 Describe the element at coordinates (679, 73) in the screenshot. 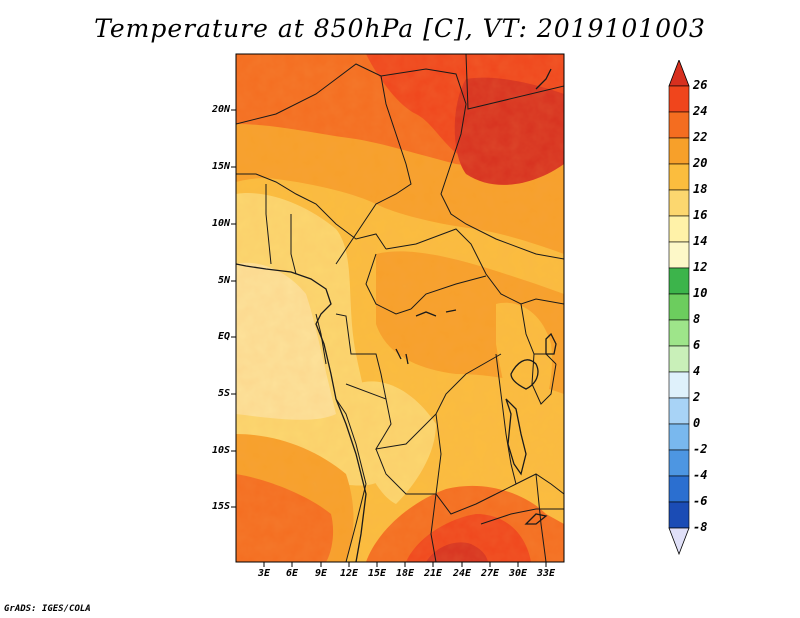

I see `colorbar-over-triangle` at that location.